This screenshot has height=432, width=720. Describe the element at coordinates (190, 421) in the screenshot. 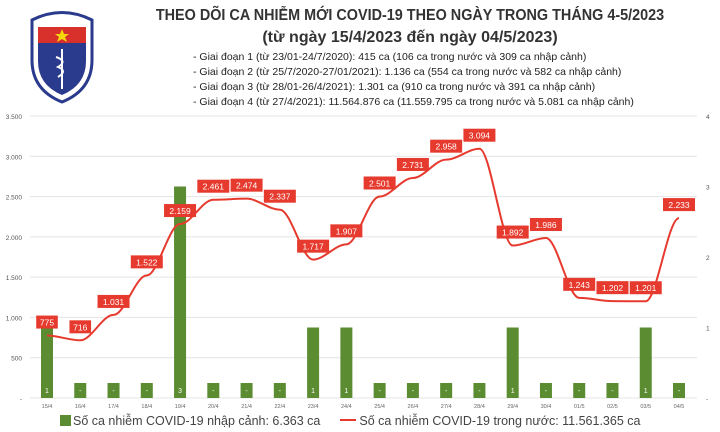

I see `legend-imported: Số ca nhiễm COVID-19 nhập cảnh: 6.363 ca` at that location.